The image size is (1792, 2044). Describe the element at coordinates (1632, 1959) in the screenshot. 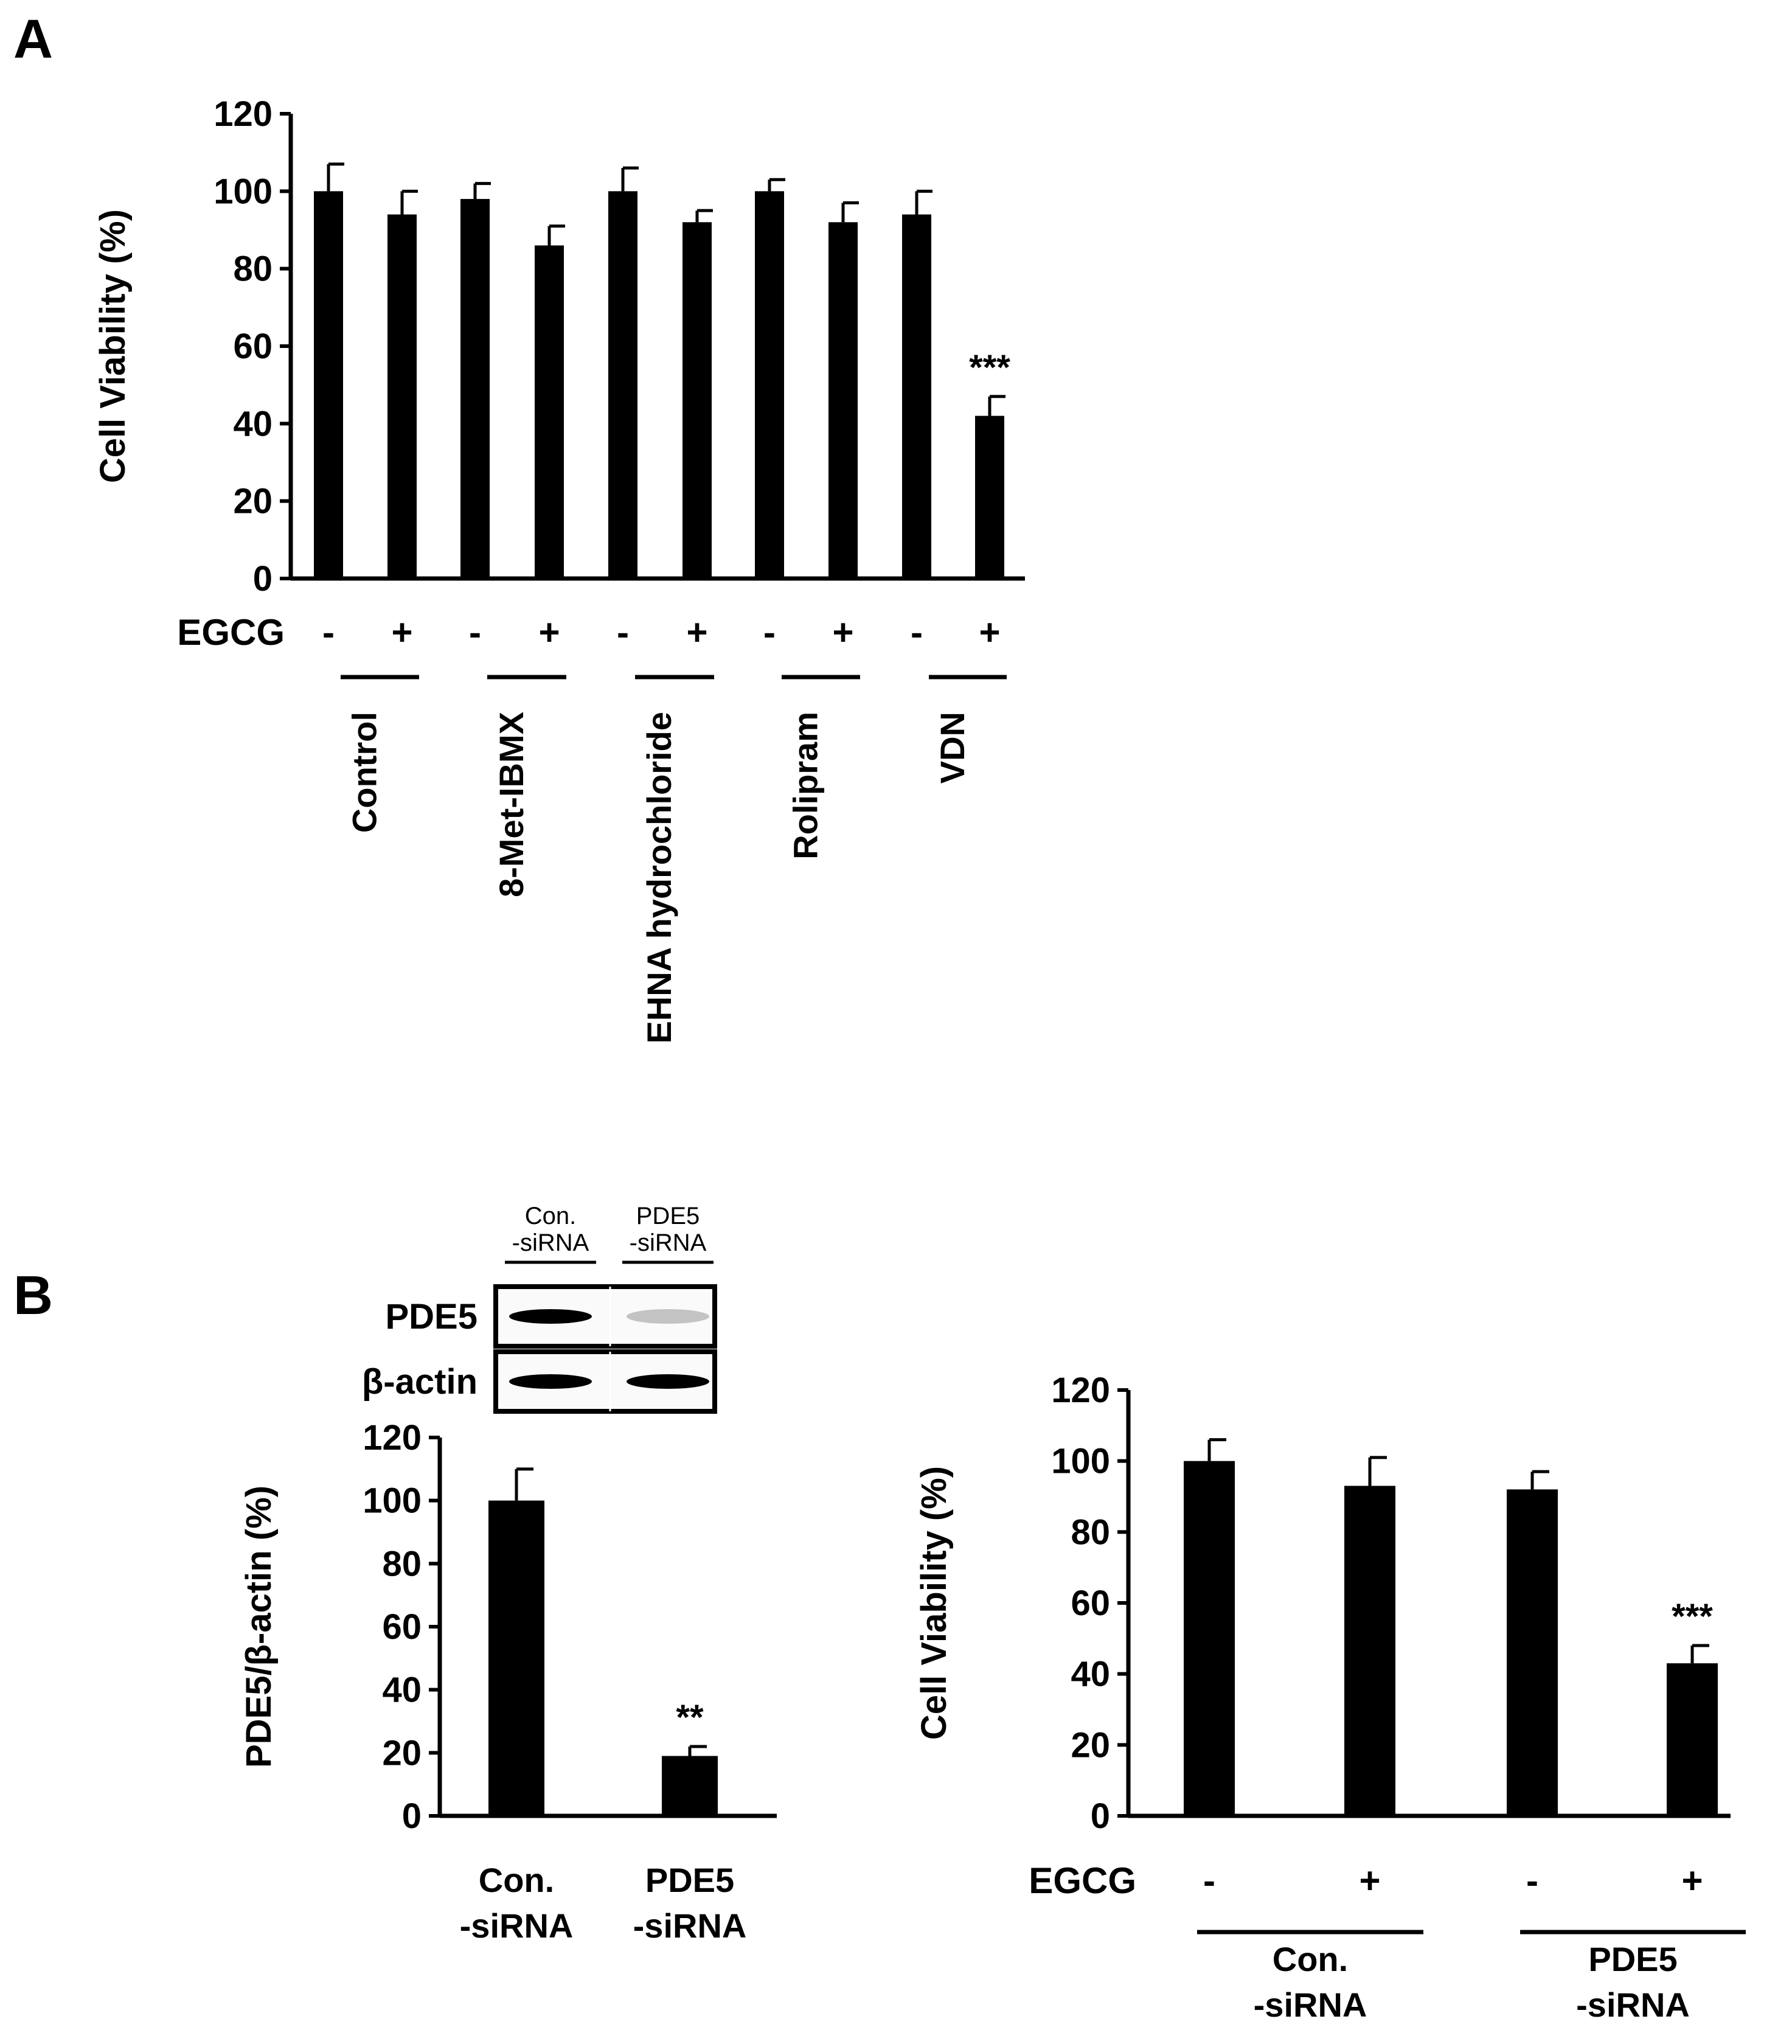

I see `group-label: PDE5` at that location.